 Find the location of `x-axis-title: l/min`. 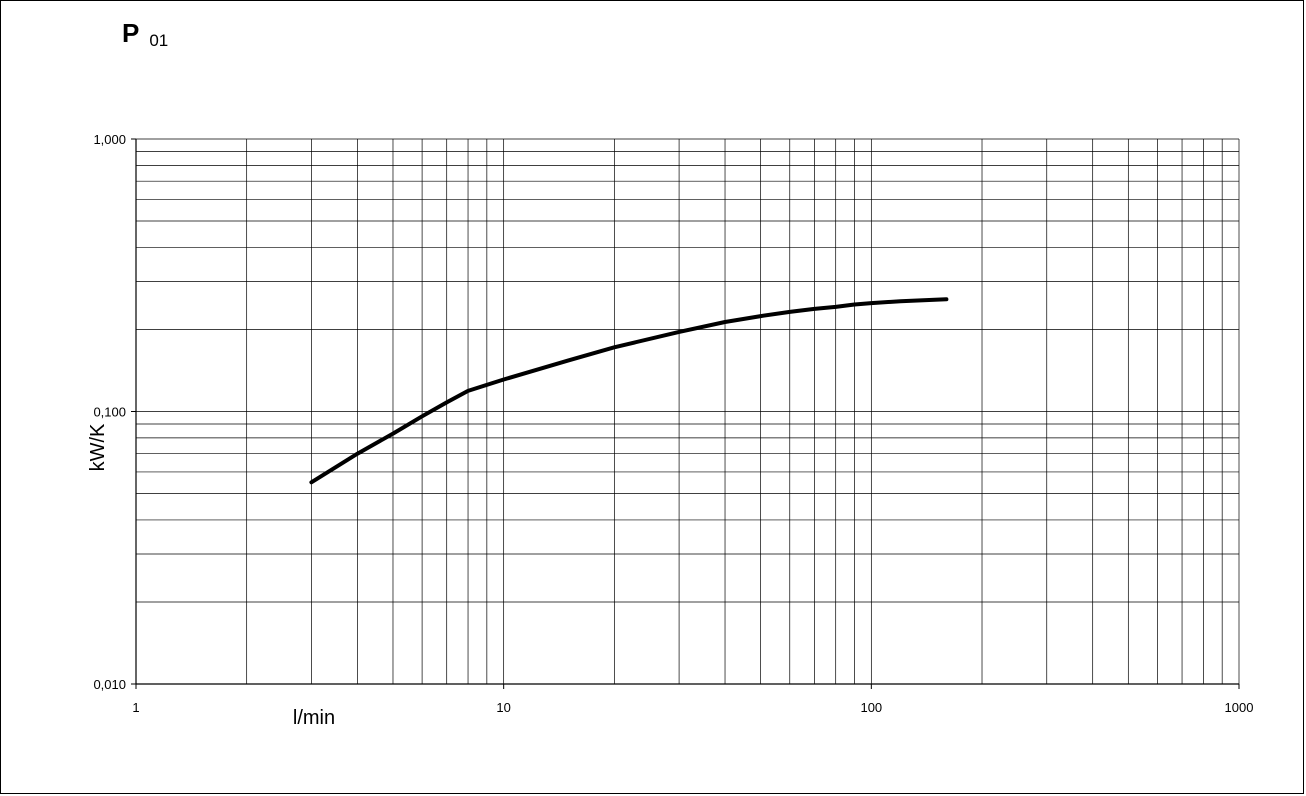

x-axis-title: l/min is located at coordinates (314, 718).